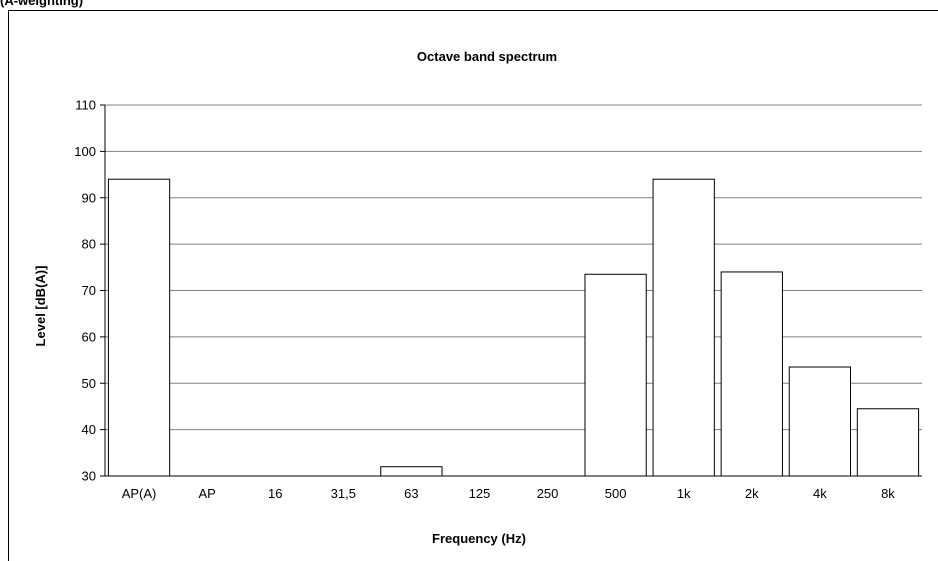 The width and height of the screenshot is (938, 561). What do you see at coordinates (820, 493) in the screenshot?
I see `x-tick-label: 4k` at bounding box center [820, 493].